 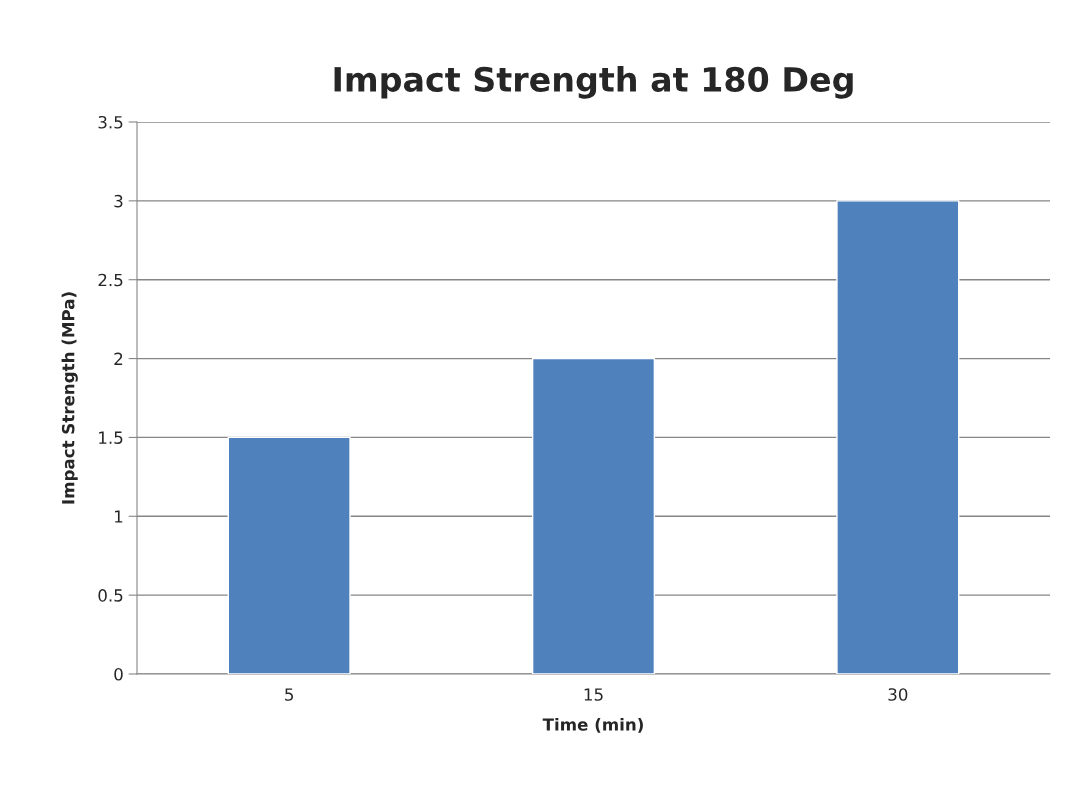 I want to click on y-tick-label: 1, so click(x=119, y=516).